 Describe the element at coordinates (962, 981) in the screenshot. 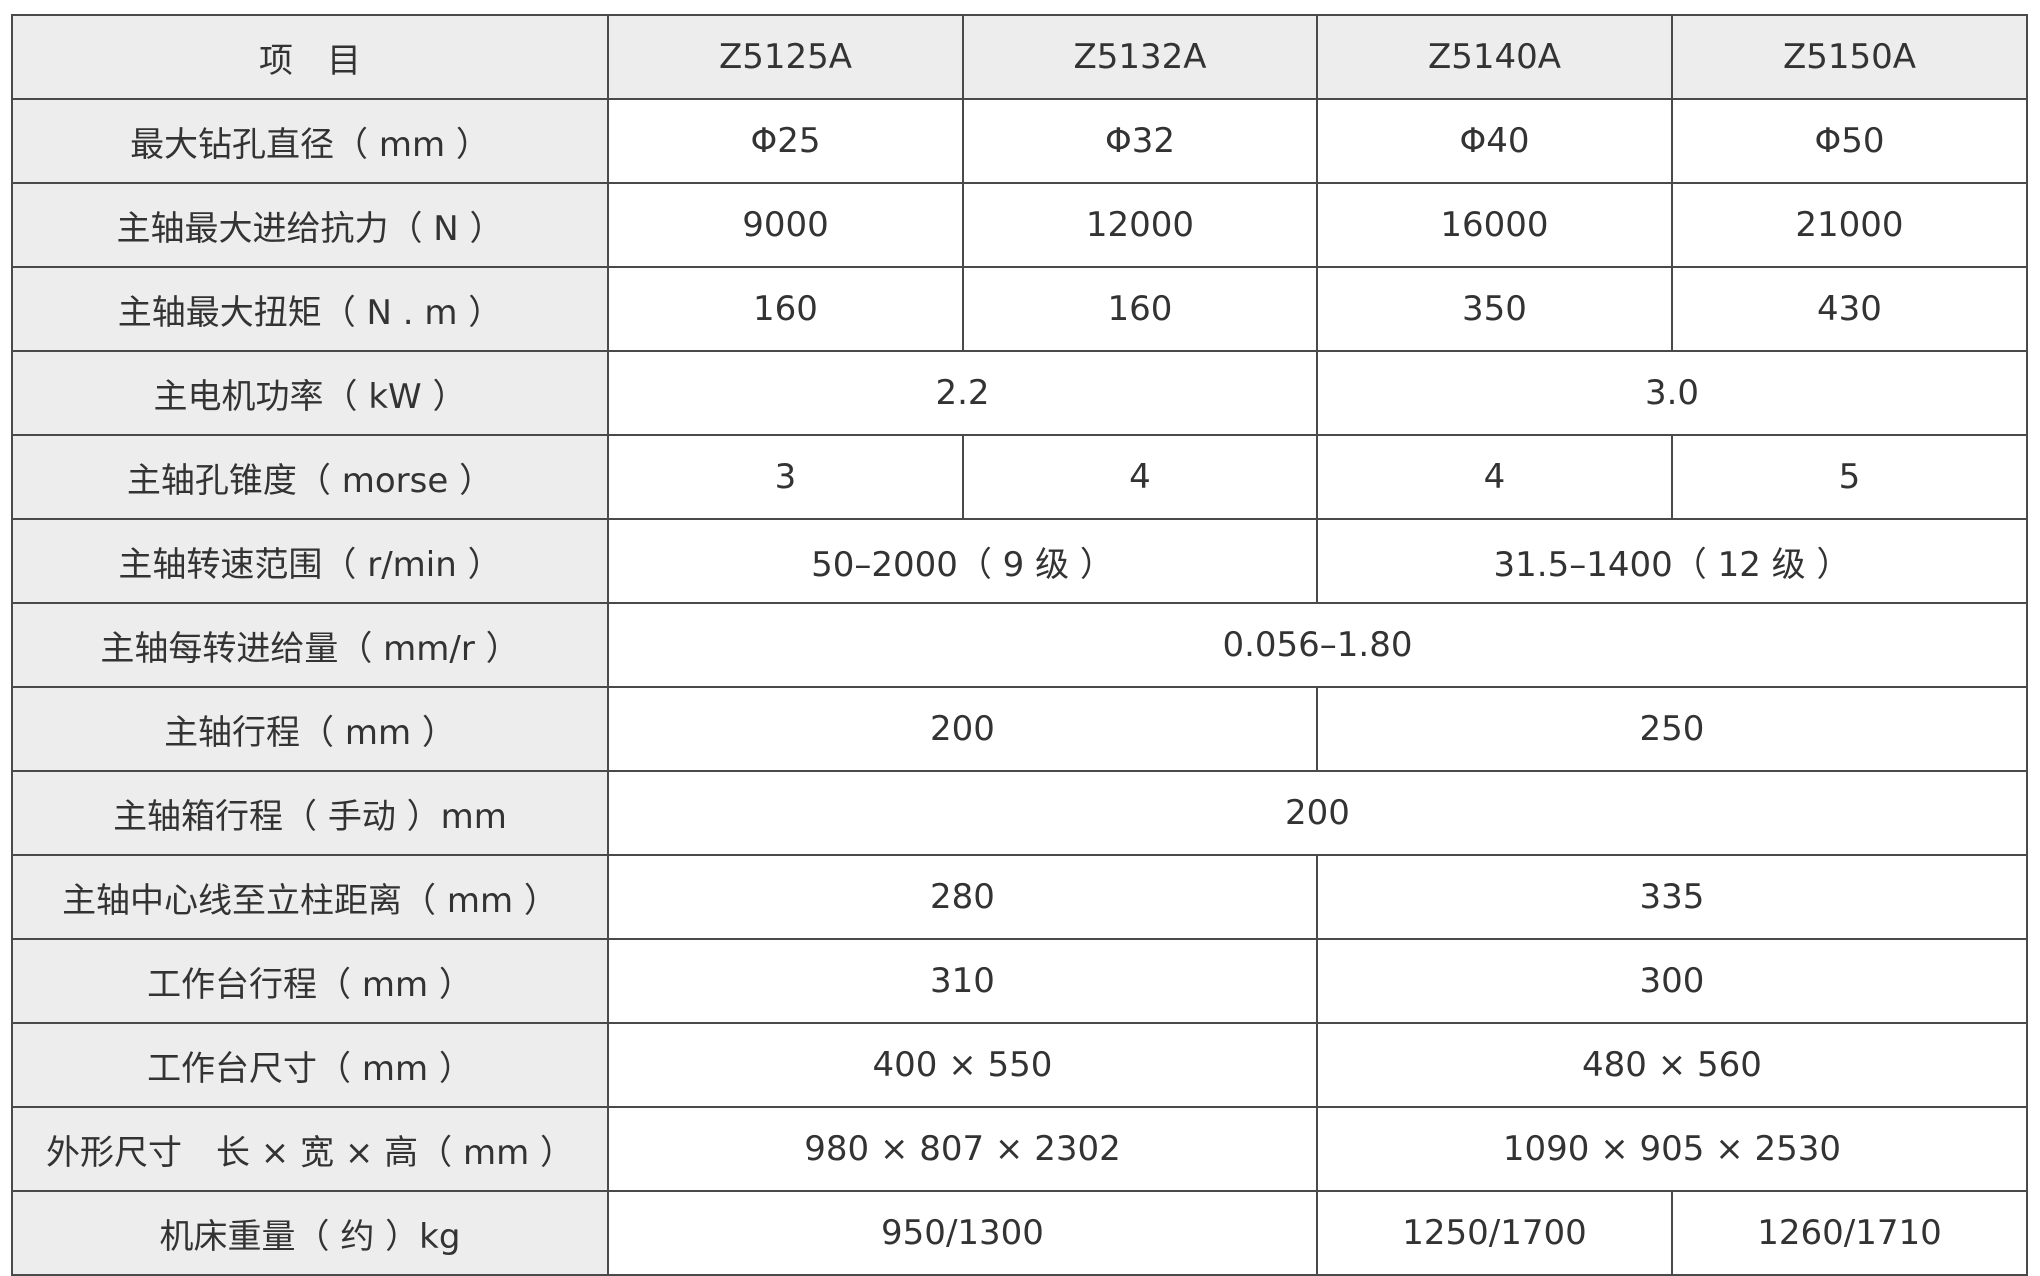

I see `row-value: 310` at that location.